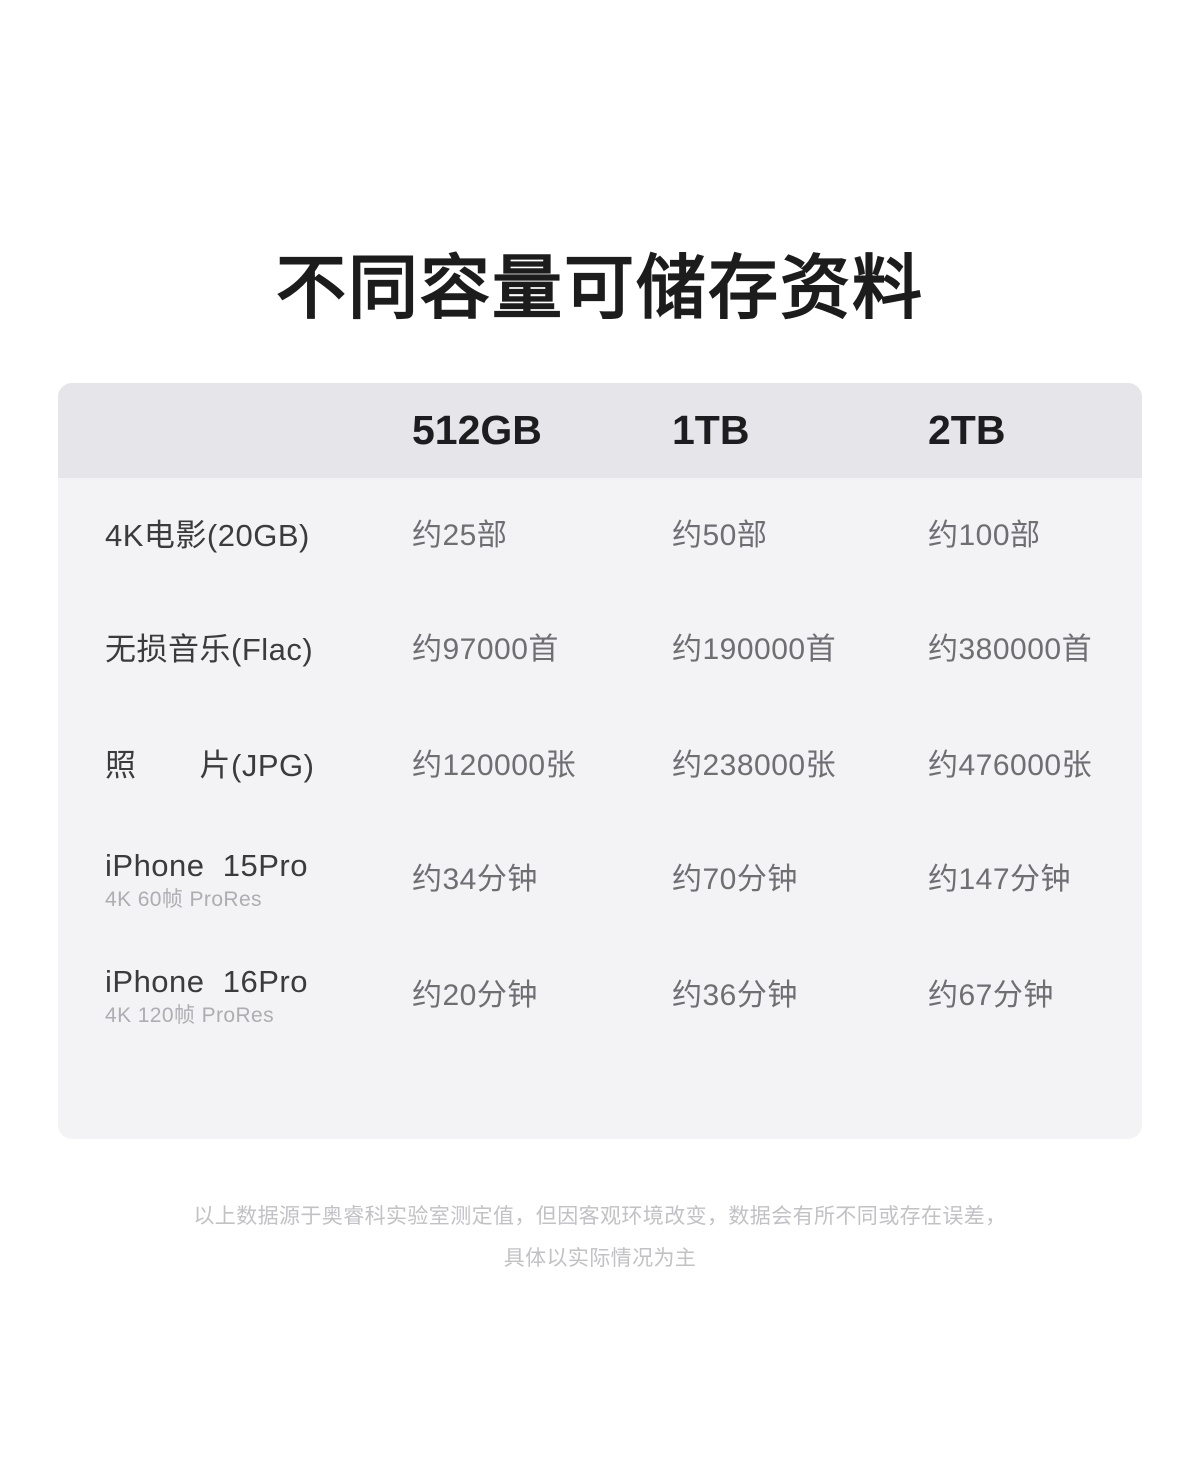 The image size is (1200, 1476). What do you see at coordinates (475, 879) in the screenshot?
I see `row-value-512gb: 约34分钟` at bounding box center [475, 879].